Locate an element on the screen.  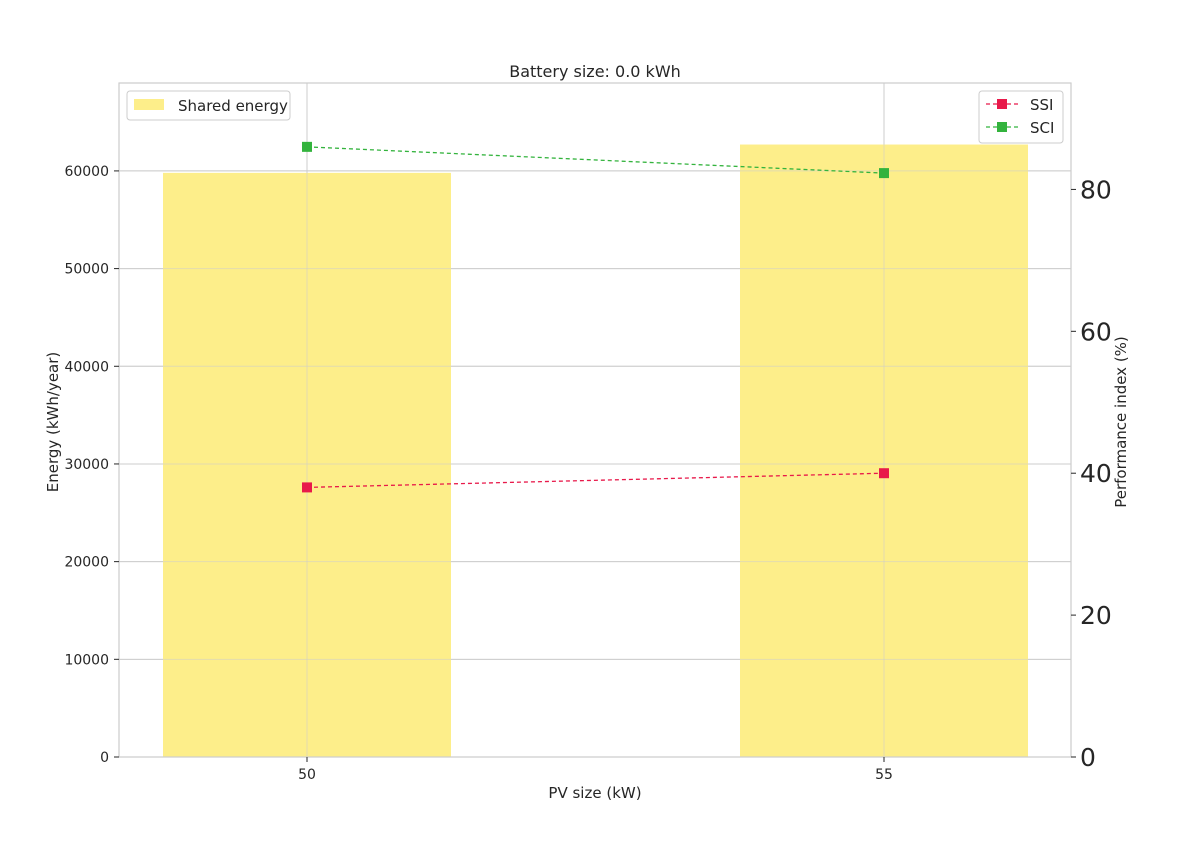
y2-axis-ticks: 0 20 40 60 80 is located at coordinates (1091, 473).